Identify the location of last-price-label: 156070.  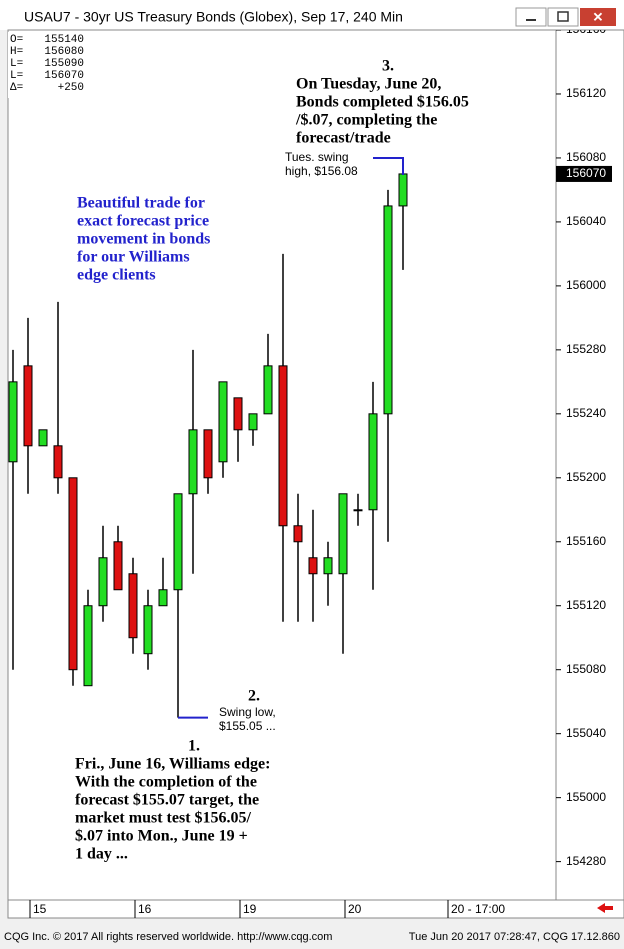
(586, 173).